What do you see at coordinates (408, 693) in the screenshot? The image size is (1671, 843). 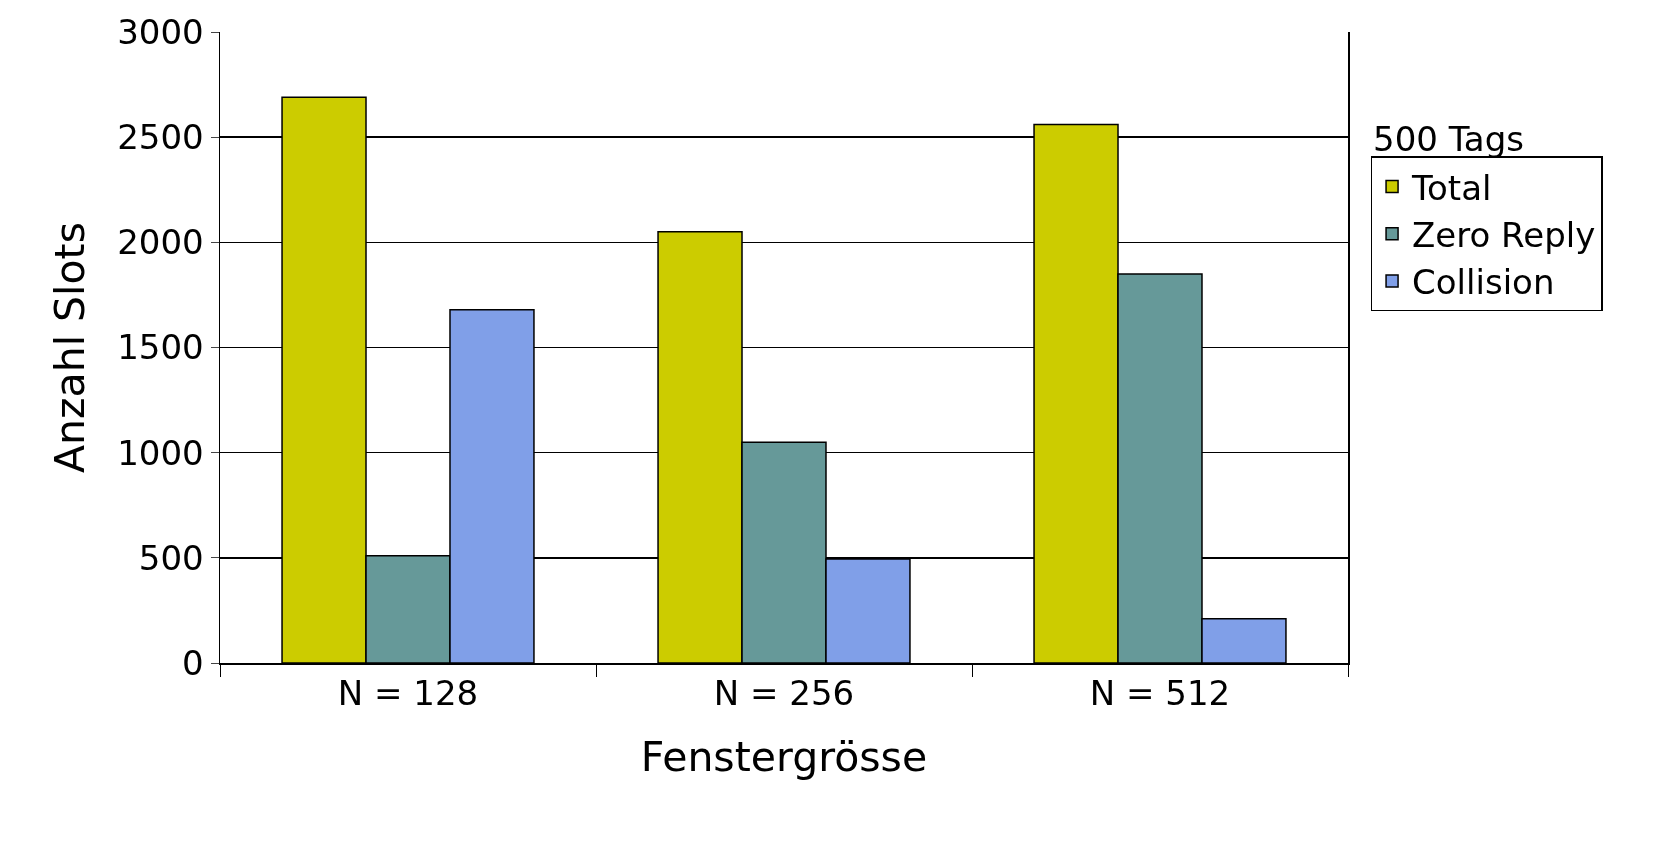 I see `x-tick-label: N = 128` at bounding box center [408, 693].